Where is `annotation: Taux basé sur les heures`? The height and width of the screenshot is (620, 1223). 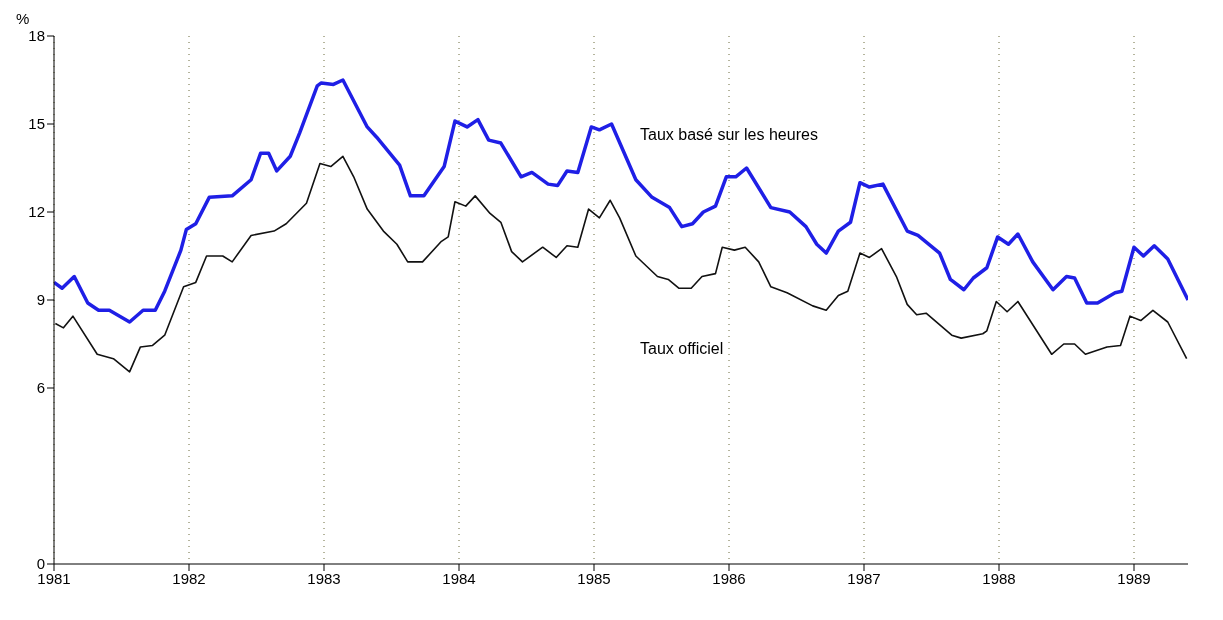
annotation: Taux basé sur les heures is located at coordinates (729, 135).